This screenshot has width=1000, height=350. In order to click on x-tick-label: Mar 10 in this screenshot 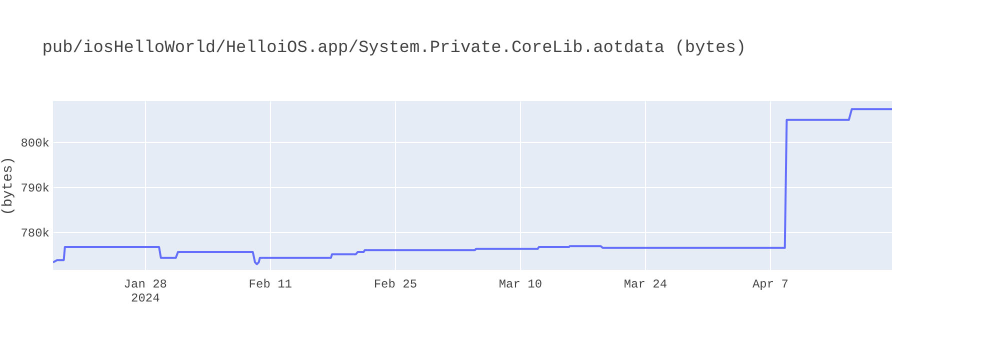, I will do `click(520, 285)`.